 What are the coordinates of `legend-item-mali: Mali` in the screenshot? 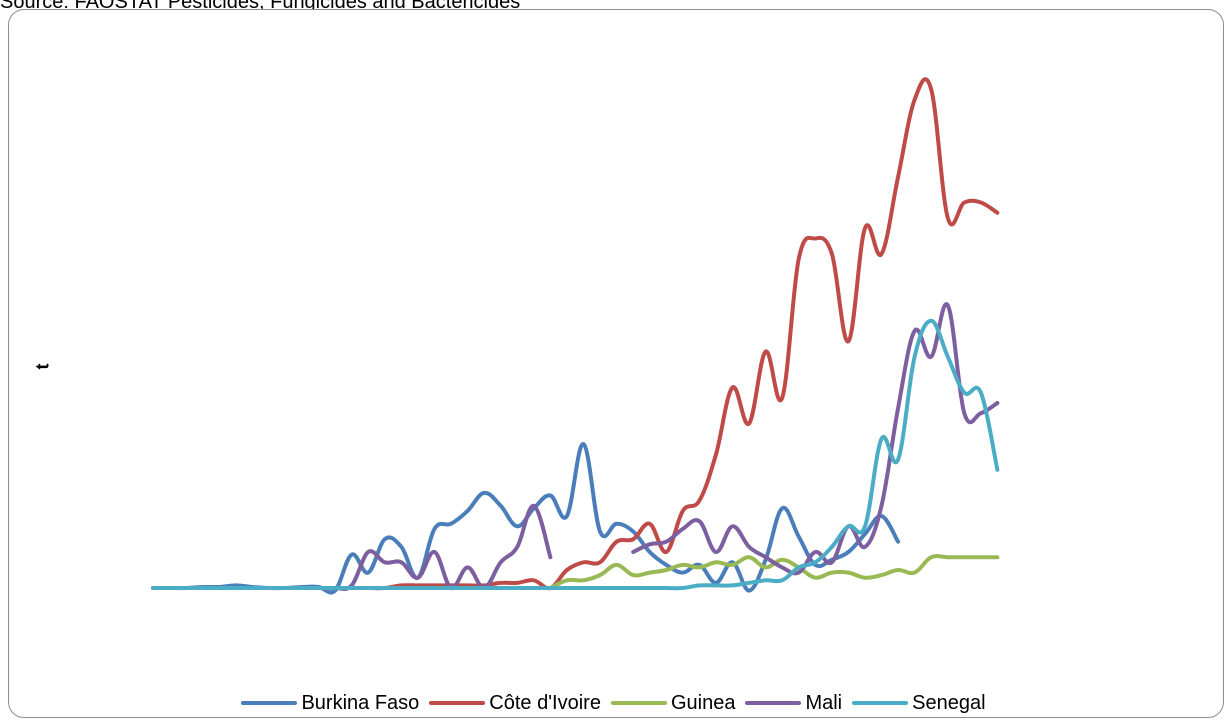 It's located at (793, 703).